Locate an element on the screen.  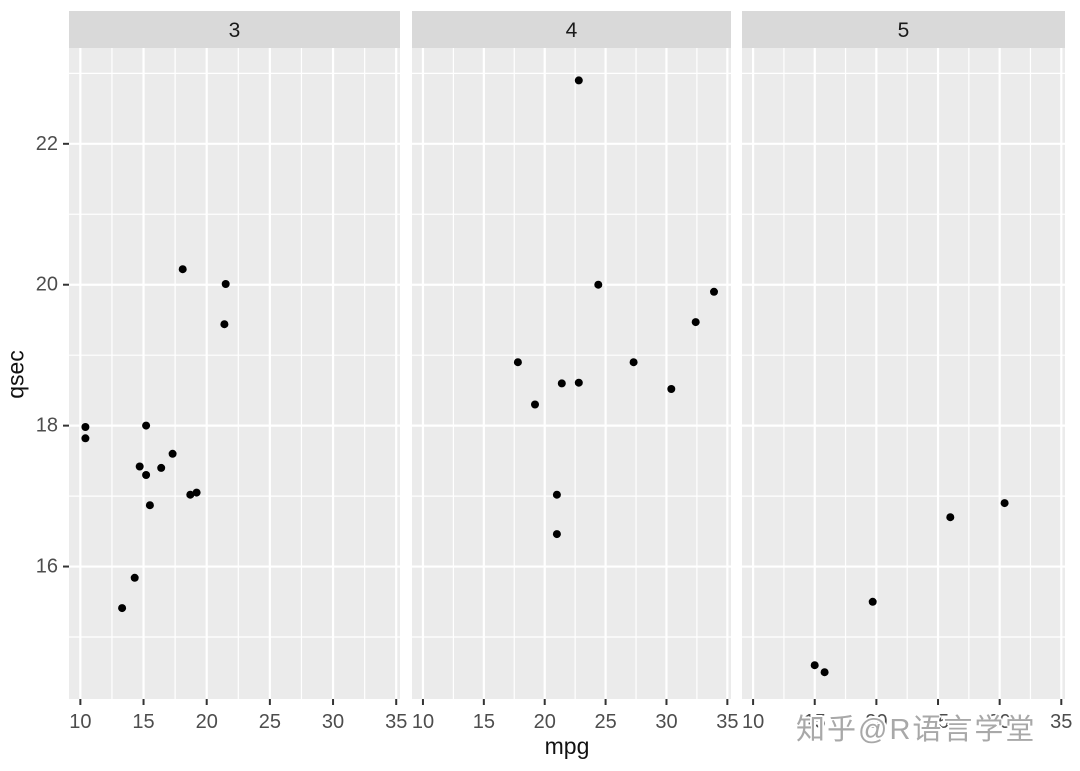
facet-strip-label: 3 is located at coordinates (235, 30).